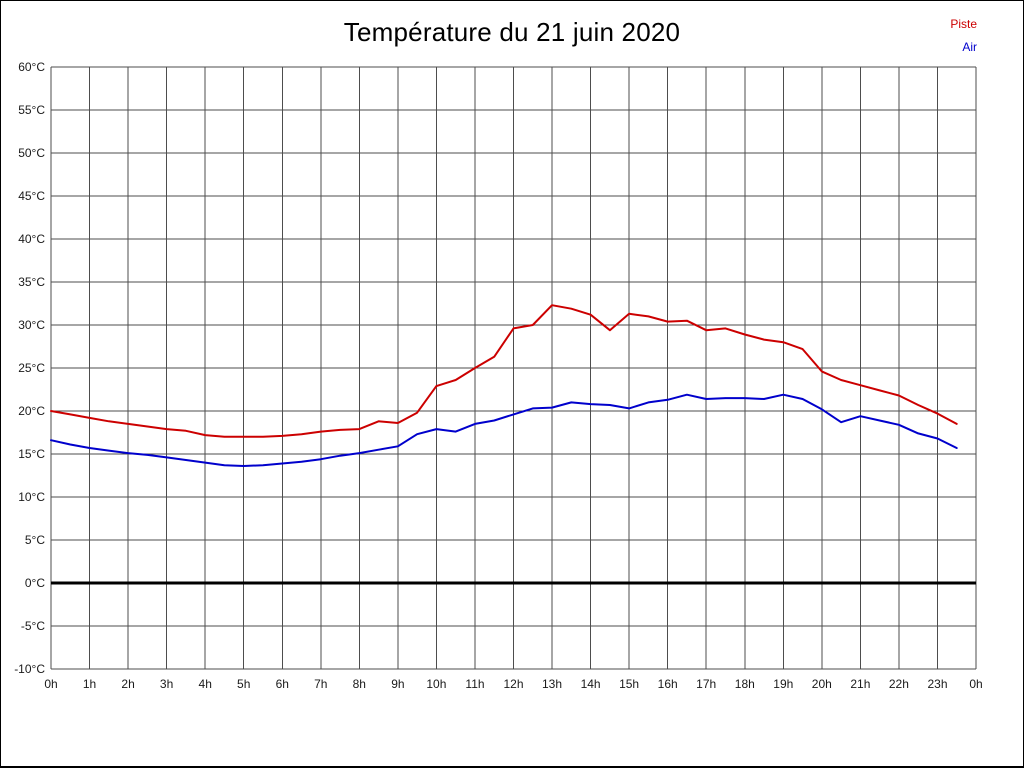 This screenshot has width=1024, height=768. I want to click on svg-text: 0°C, so click(35, 583).